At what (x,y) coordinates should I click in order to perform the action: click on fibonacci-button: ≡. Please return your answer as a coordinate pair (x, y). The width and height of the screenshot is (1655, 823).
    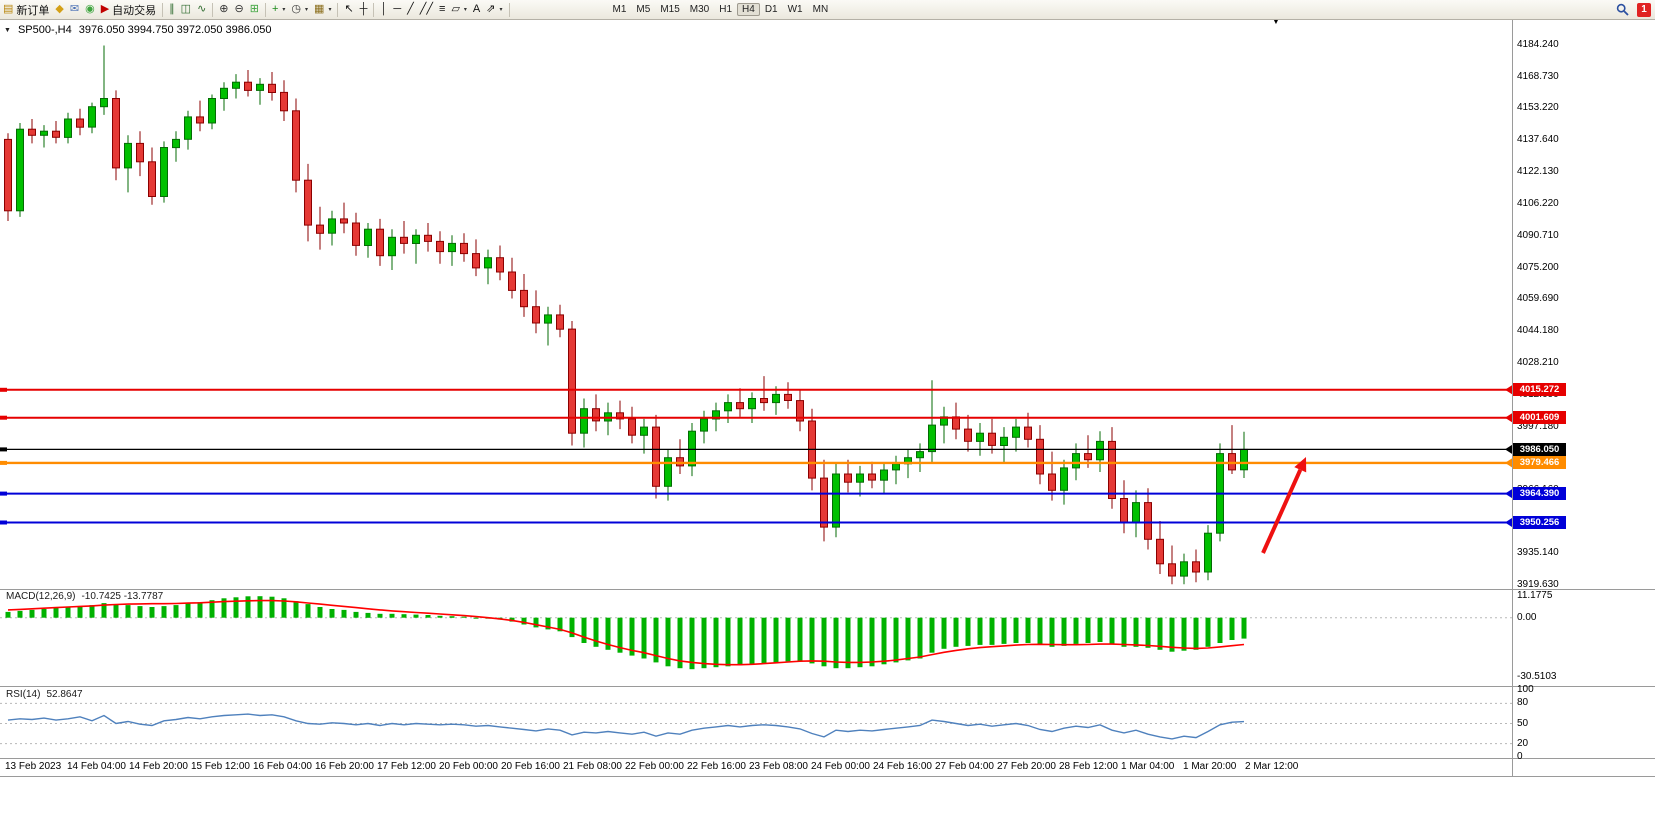
    Looking at the image, I should click on (442, 9).